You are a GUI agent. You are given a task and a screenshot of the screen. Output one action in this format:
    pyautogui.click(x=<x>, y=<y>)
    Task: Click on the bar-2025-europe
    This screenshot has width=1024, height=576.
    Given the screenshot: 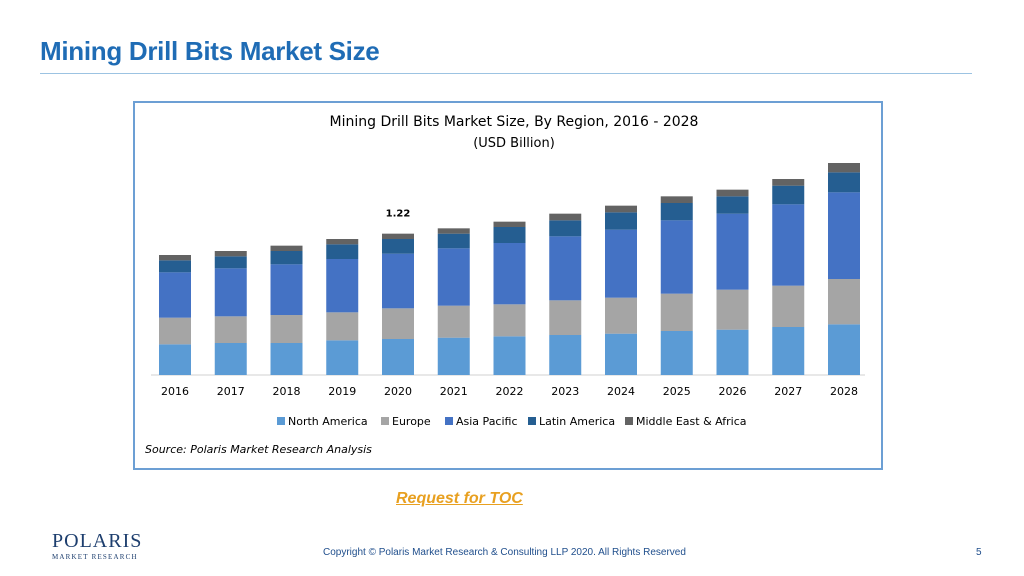 What is the action you would take?
    pyautogui.click(x=676, y=312)
    